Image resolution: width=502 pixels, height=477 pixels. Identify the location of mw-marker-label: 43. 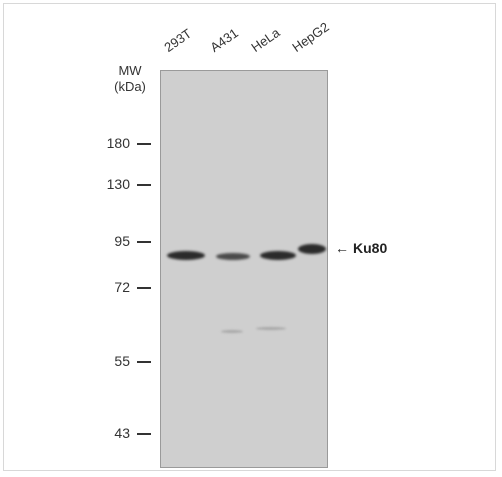
(122, 433).